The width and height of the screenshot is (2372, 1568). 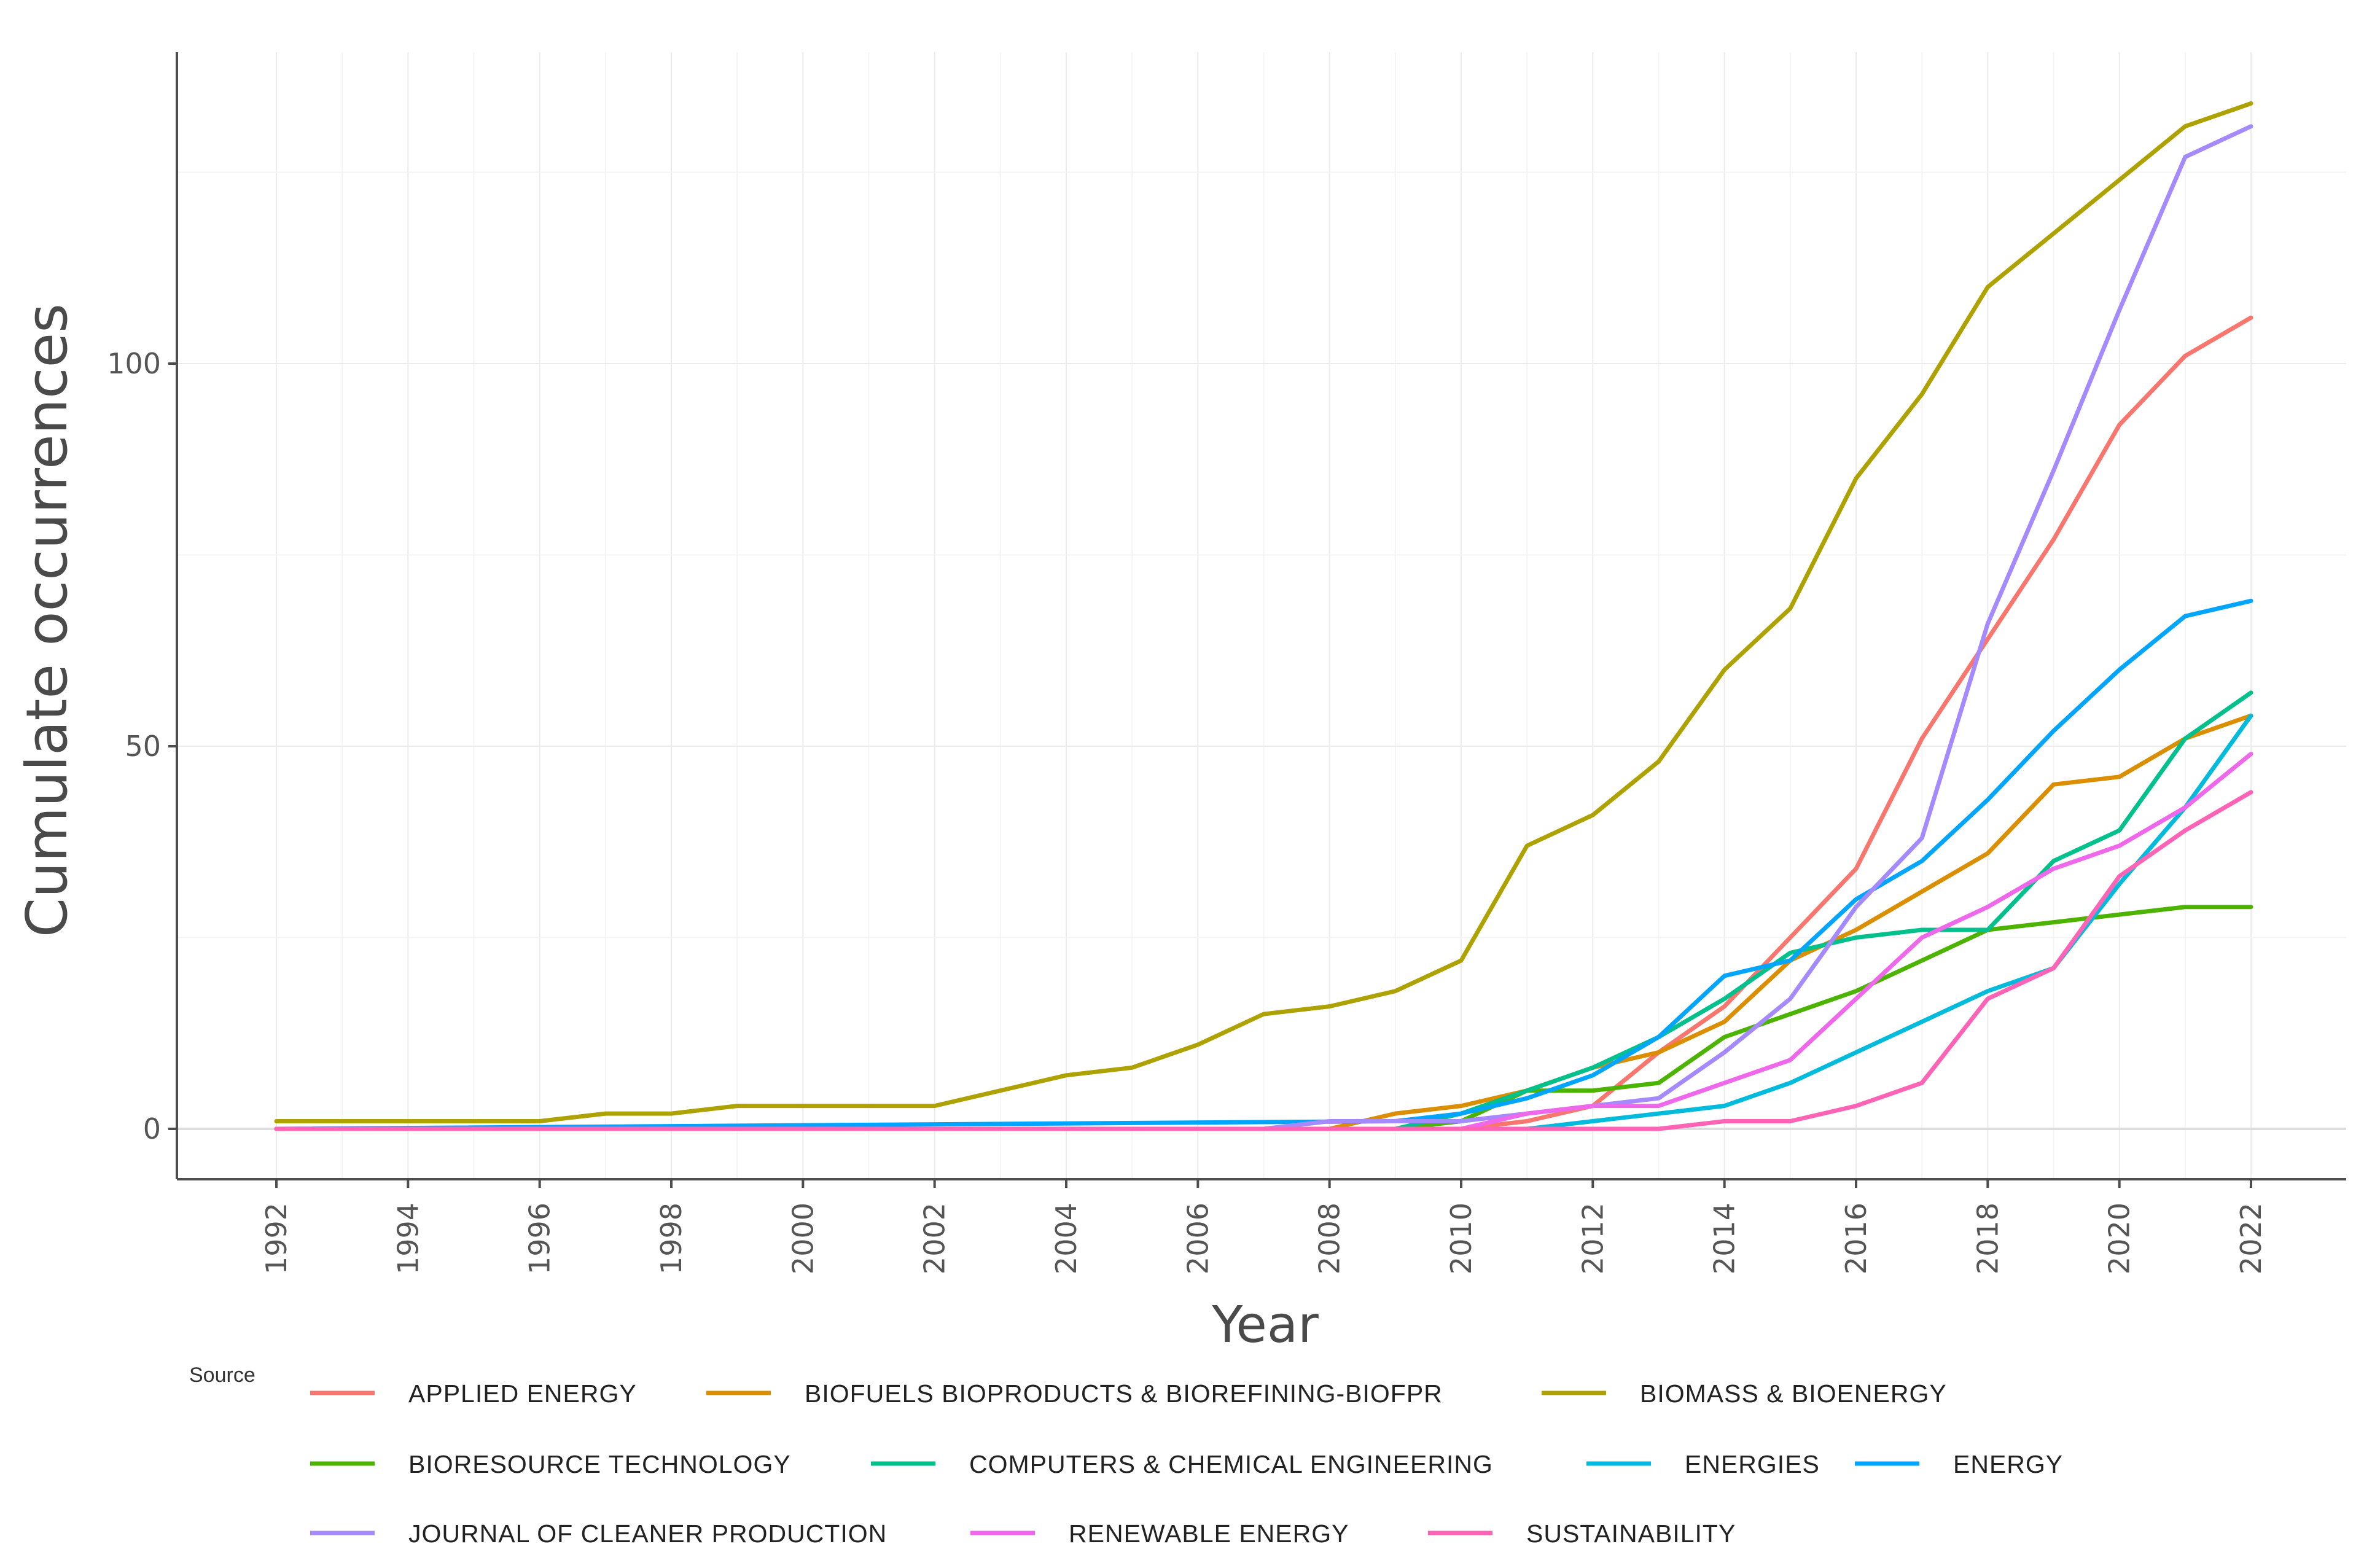 I want to click on x-tick-label: 2022, so click(x=2251, y=1238).